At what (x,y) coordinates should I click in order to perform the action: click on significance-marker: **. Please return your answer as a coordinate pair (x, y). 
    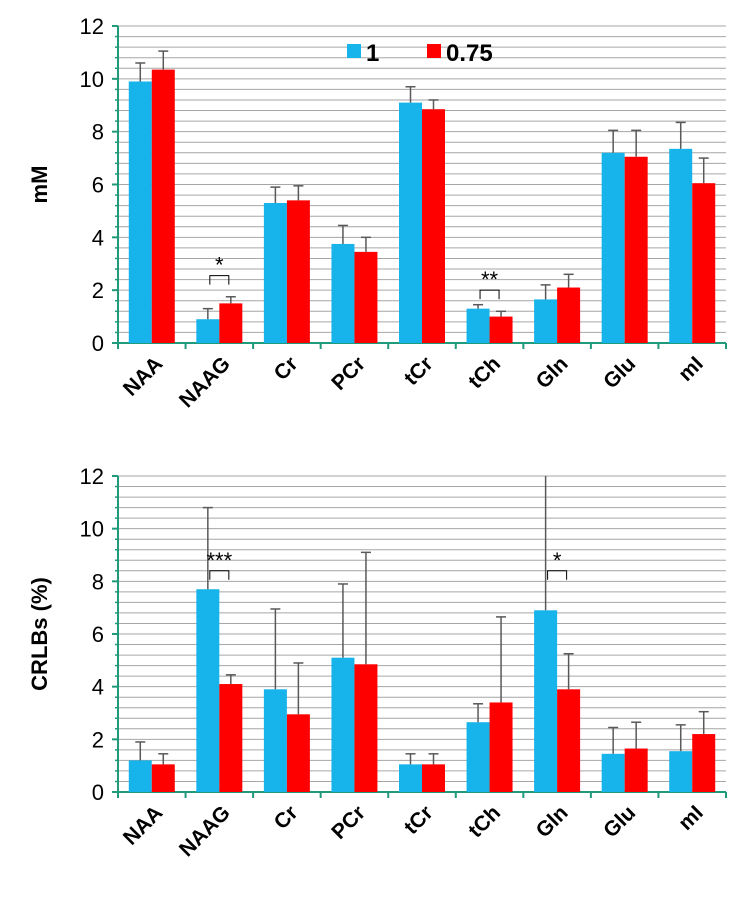
    Looking at the image, I should click on (490, 279).